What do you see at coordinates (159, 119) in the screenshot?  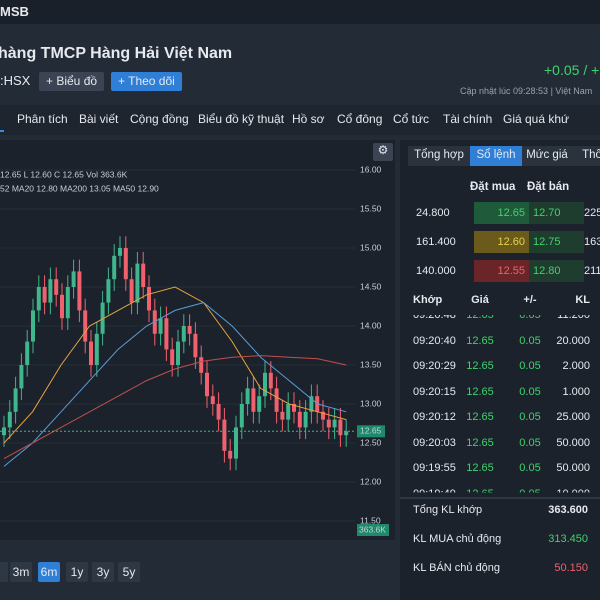 I see `nav-tab: Cộng đồng` at bounding box center [159, 119].